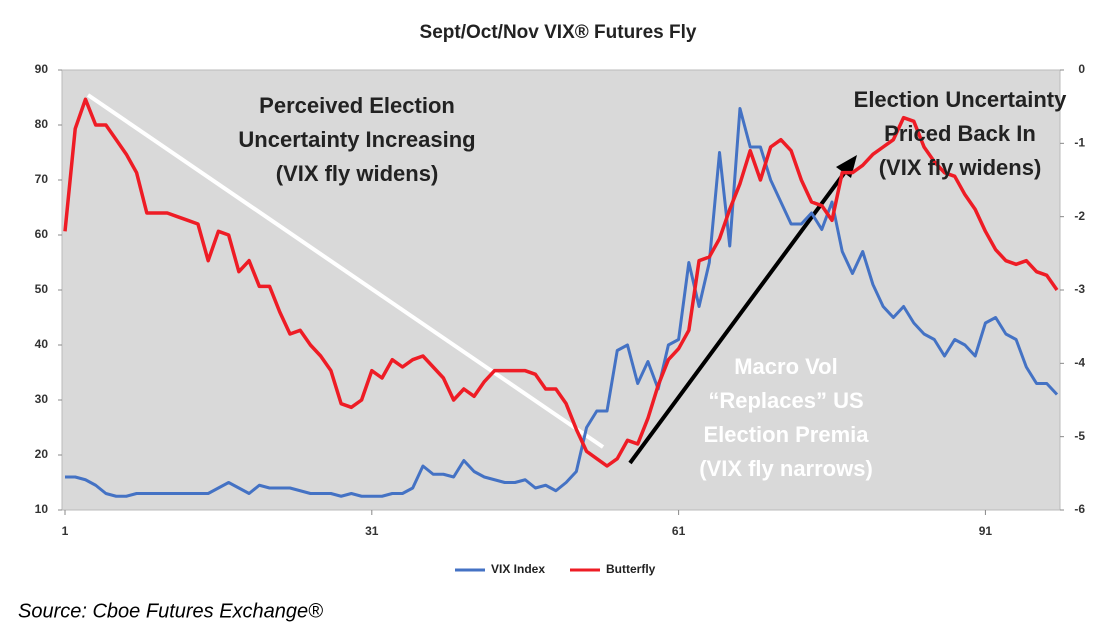 The height and width of the screenshot is (632, 1114). I want to click on y2-tick-label: 0, so click(1081, 69).